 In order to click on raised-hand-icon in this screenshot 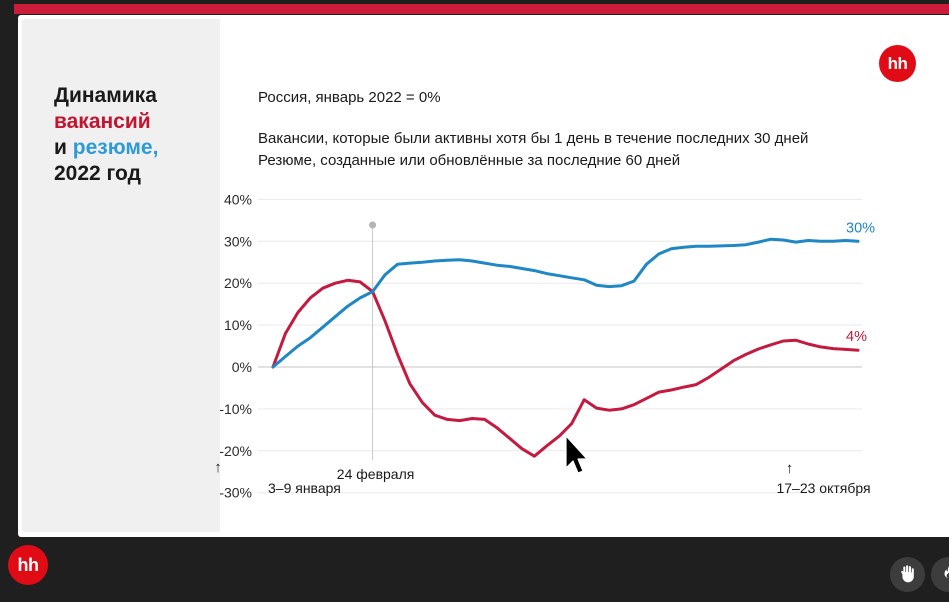, I will do `click(907, 575)`.